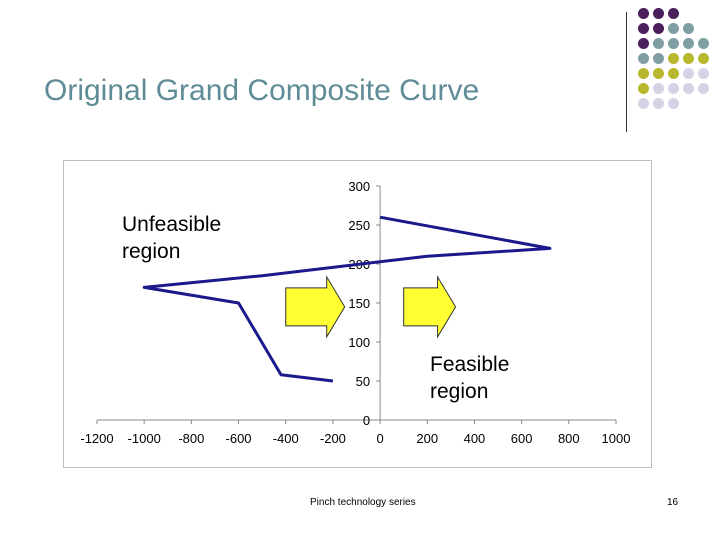  What do you see at coordinates (262, 90) in the screenshot?
I see `slide-title: Original Grand Composite Curve` at bounding box center [262, 90].